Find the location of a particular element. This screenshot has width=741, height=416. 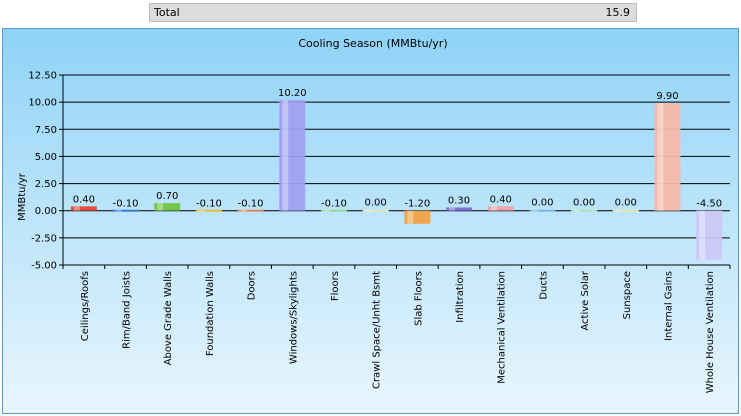

category-label: Mechanical Ventilation is located at coordinates (502, 327).